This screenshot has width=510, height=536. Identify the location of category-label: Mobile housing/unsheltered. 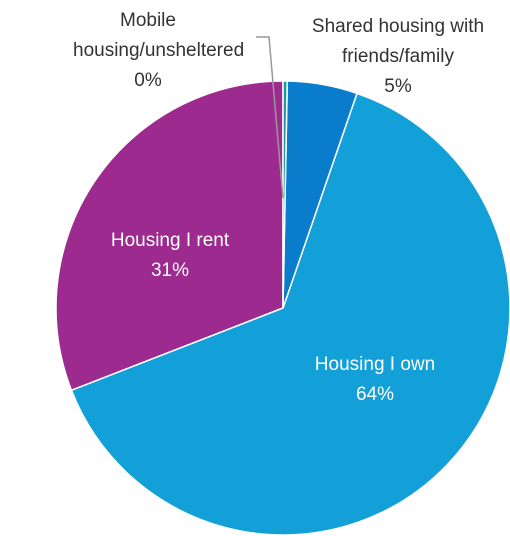
(159, 35).